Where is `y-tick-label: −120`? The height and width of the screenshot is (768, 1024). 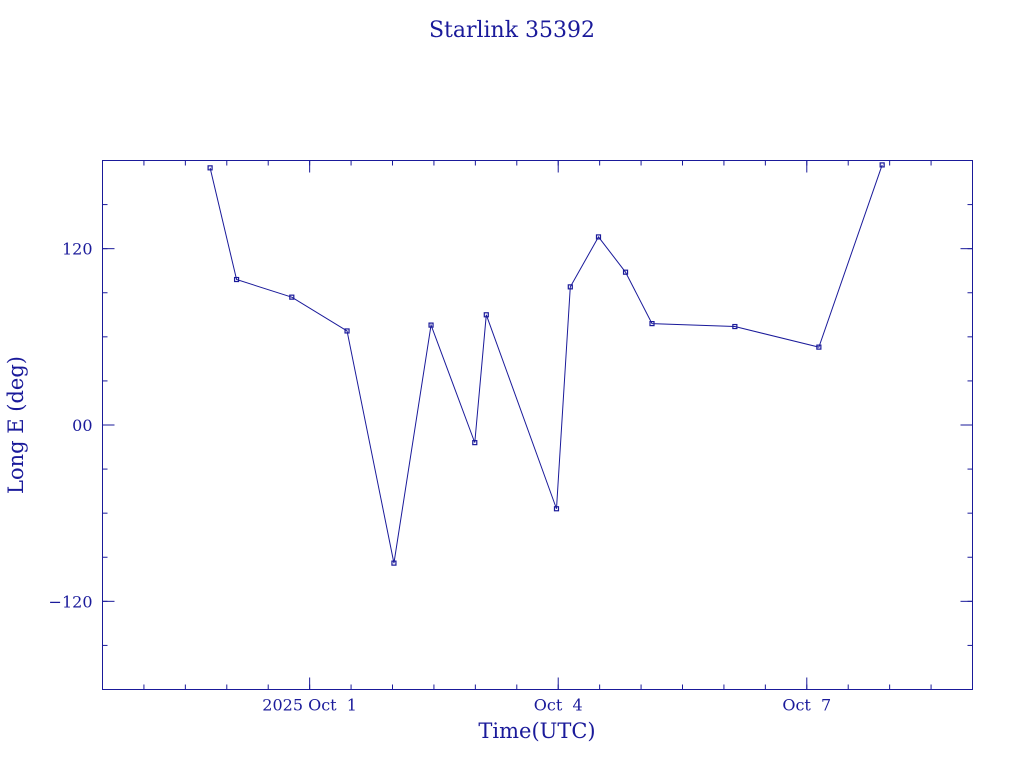 y-tick-label: −120 is located at coordinates (71, 601).